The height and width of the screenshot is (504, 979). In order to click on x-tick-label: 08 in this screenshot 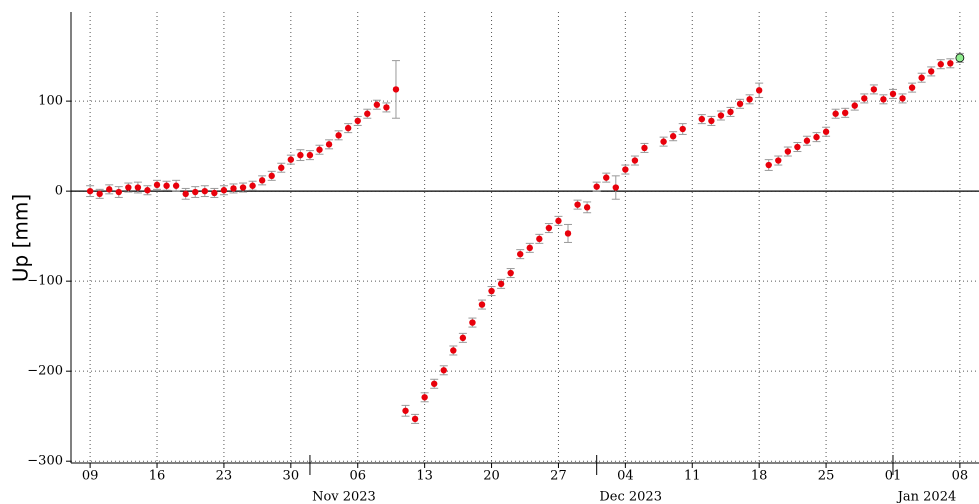, I will do `click(960, 476)`.